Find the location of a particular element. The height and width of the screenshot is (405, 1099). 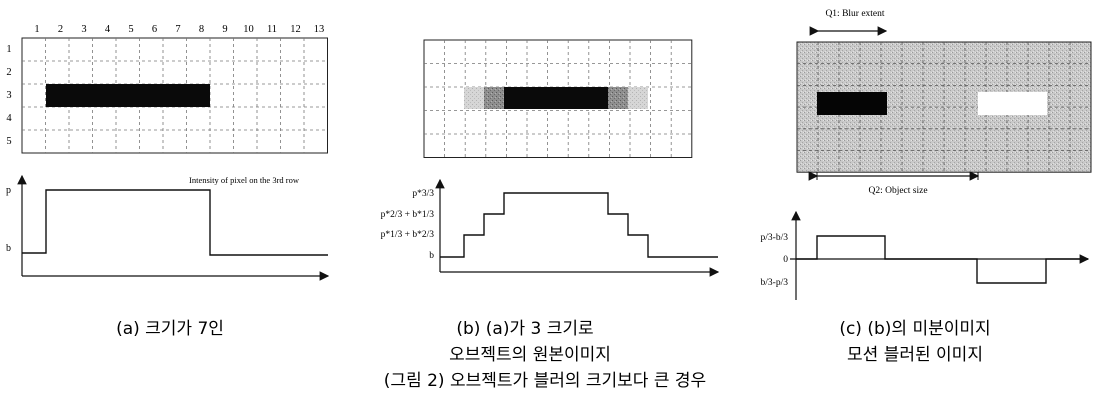

panel-b-blur-left-outer is located at coordinates (474, 98).